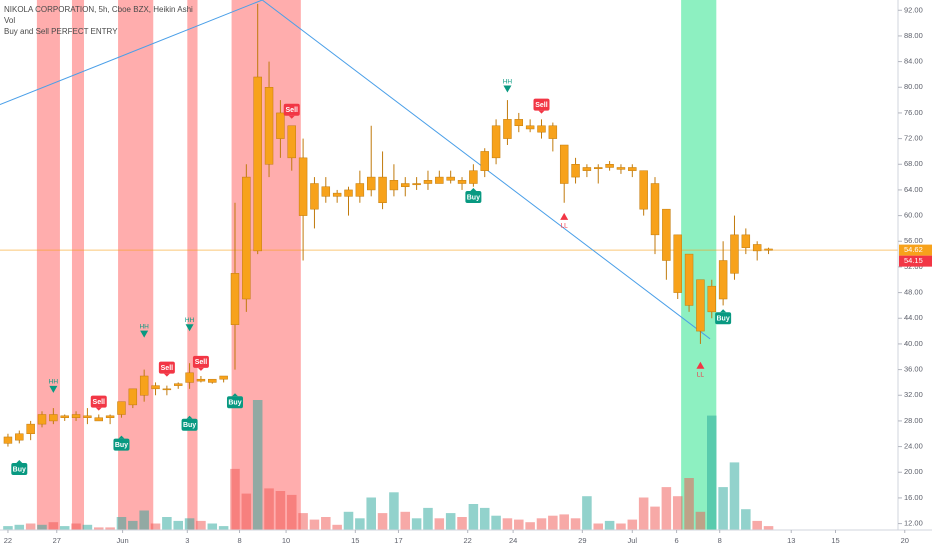 Image resolution: width=932 pixels, height=550 pixels. Describe the element at coordinates (513, 540) in the screenshot. I see `x-tick-label: 24` at that location.